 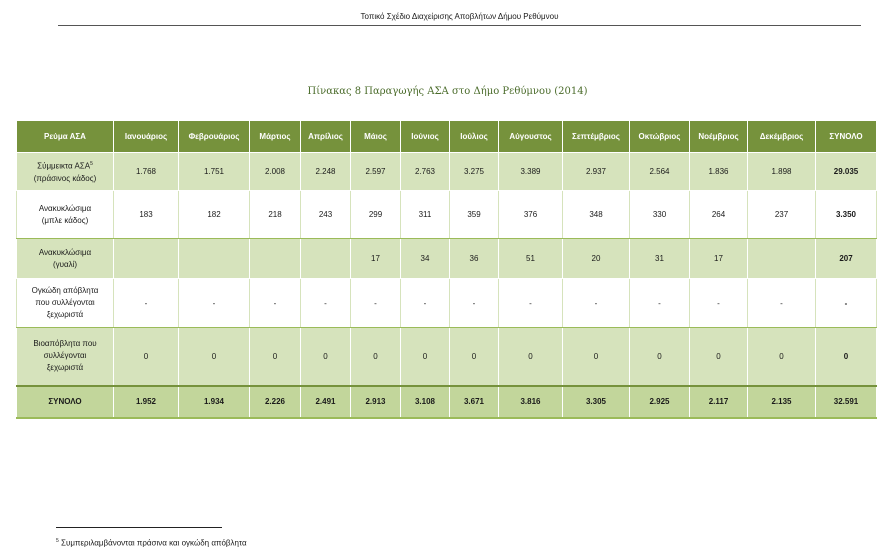 I want to click on table-cell: 1.934, so click(x=214, y=401).